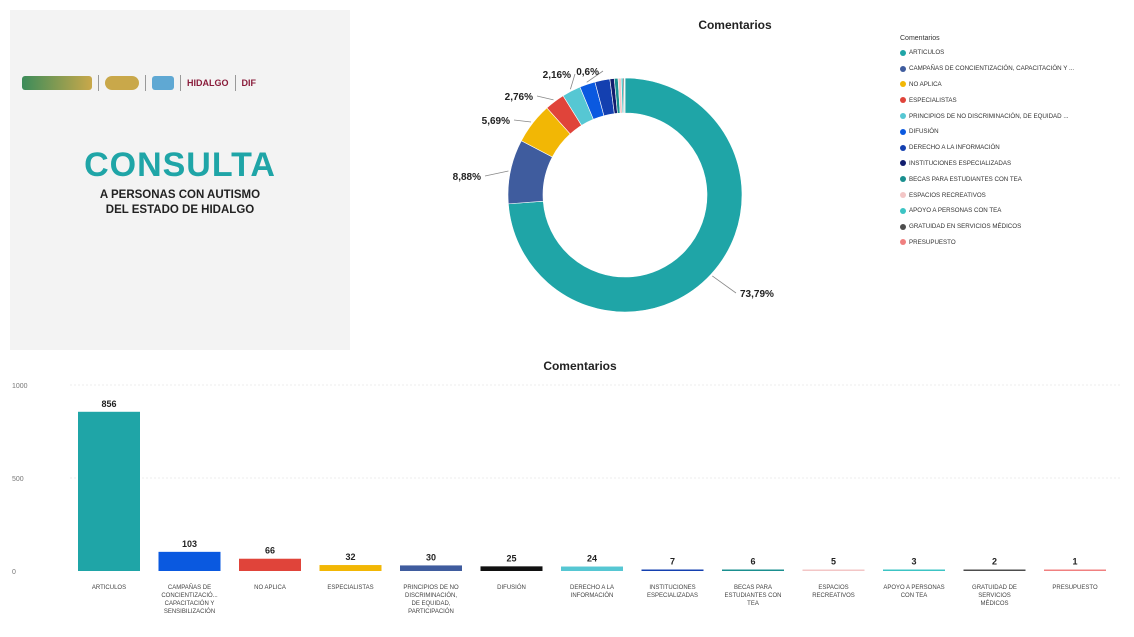 This screenshot has height=637, width=1134. I want to click on legend-item: BECAS PARA ESTUDIANTES CON TEA, so click(1012, 179).